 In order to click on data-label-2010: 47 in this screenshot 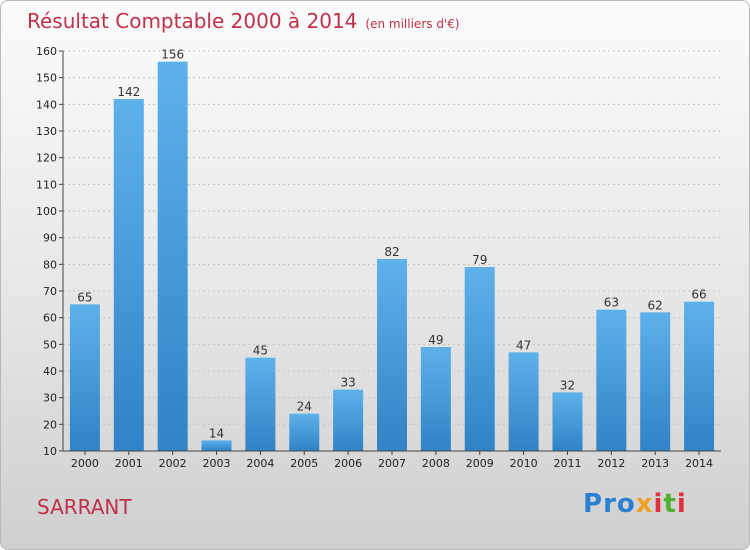, I will do `click(523, 345)`.